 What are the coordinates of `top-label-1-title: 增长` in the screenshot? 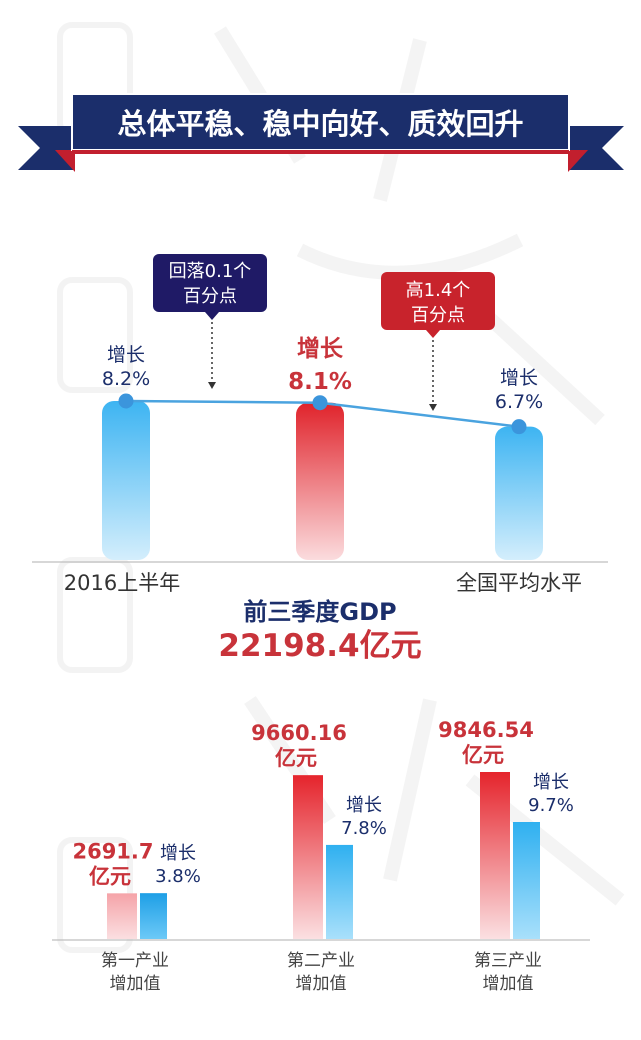 It's located at (126, 355).